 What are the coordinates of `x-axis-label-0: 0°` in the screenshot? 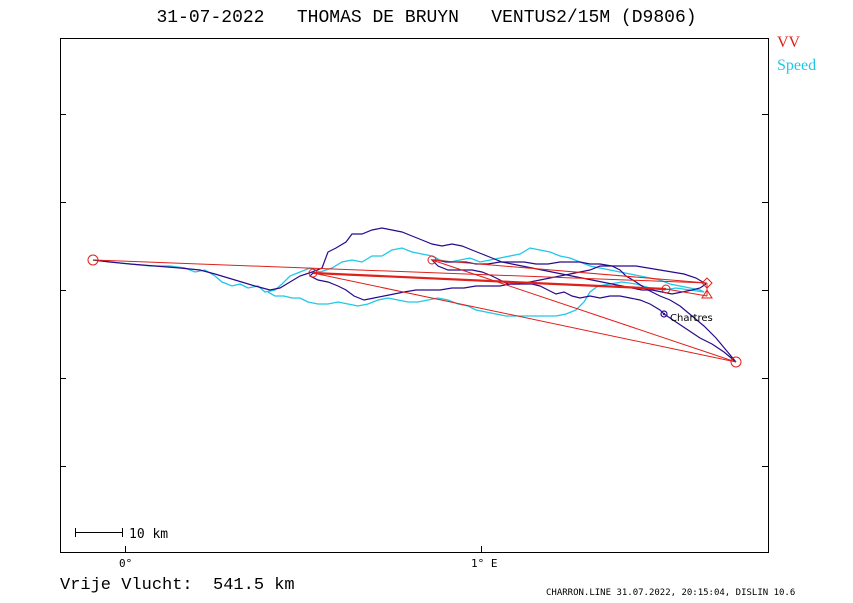 It's located at (125, 563).